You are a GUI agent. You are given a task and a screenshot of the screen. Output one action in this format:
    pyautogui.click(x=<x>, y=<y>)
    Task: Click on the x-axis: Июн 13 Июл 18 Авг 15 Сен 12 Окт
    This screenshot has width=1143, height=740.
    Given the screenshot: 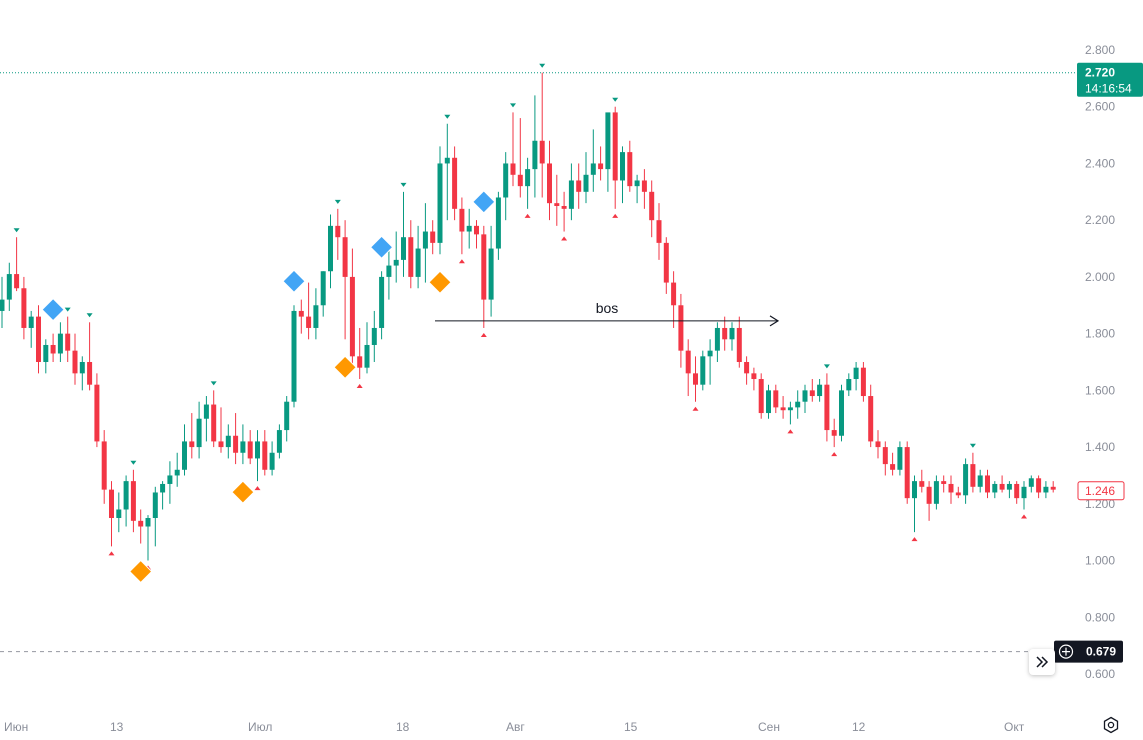 What is the action you would take?
    pyautogui.click(x=514, y=727)
    